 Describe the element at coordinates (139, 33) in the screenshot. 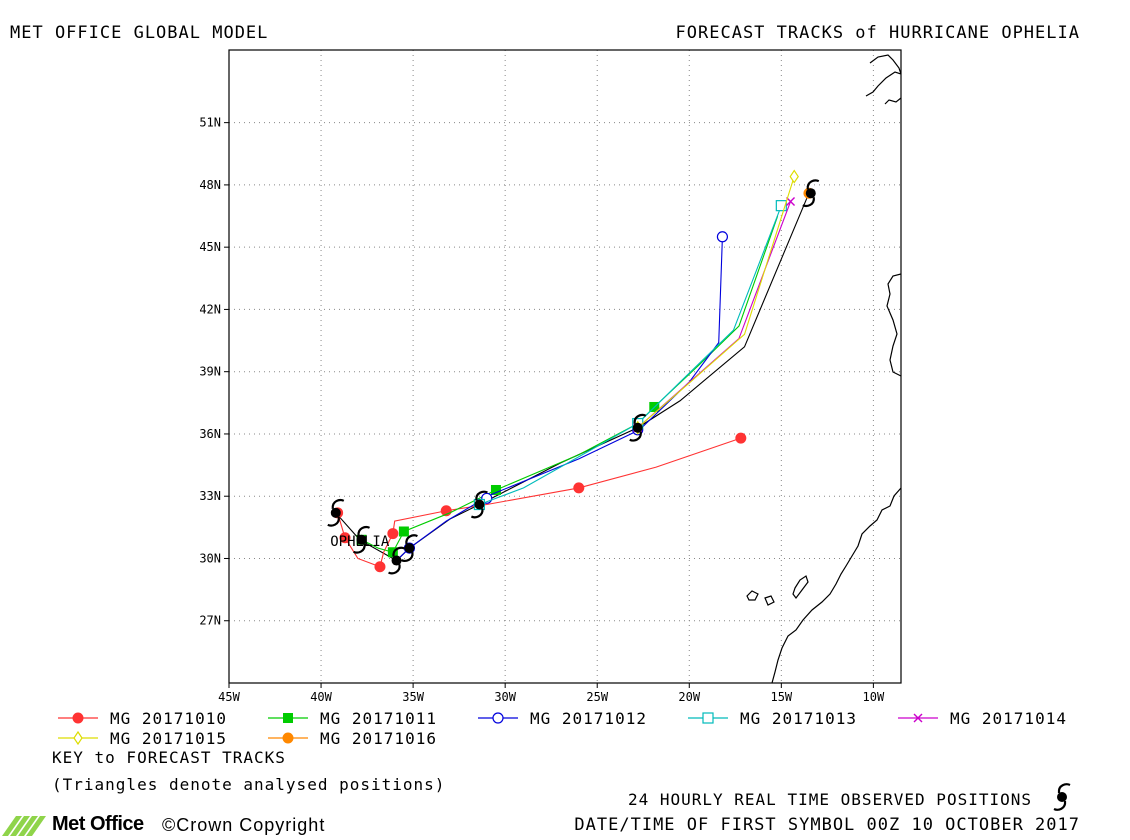

I see `chart-subtitle-left: MET OFFICE GLOBAL MODEL` at that location.